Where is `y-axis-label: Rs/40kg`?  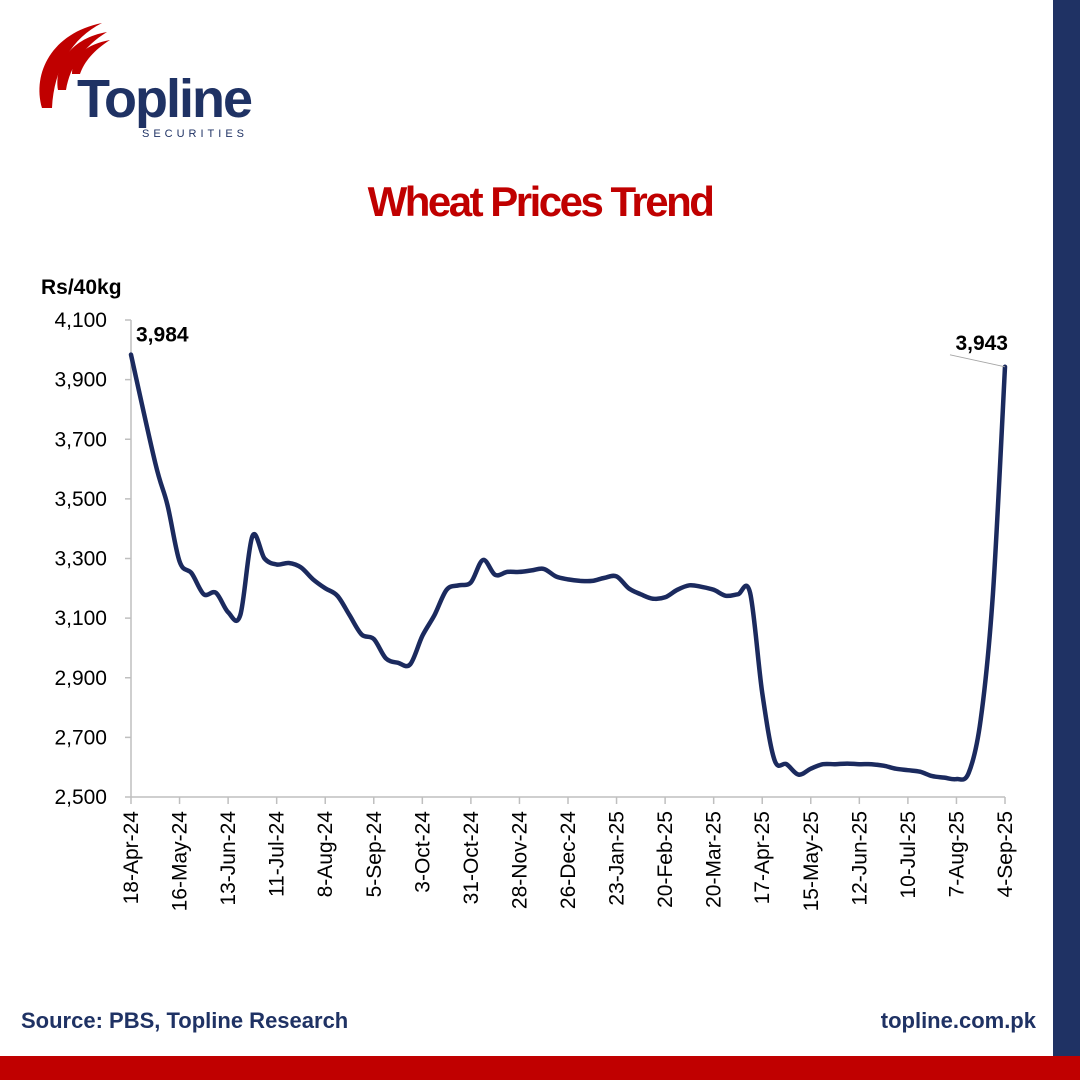
y-axis-label: Rs/40kg is located at coordinates (81, 287).